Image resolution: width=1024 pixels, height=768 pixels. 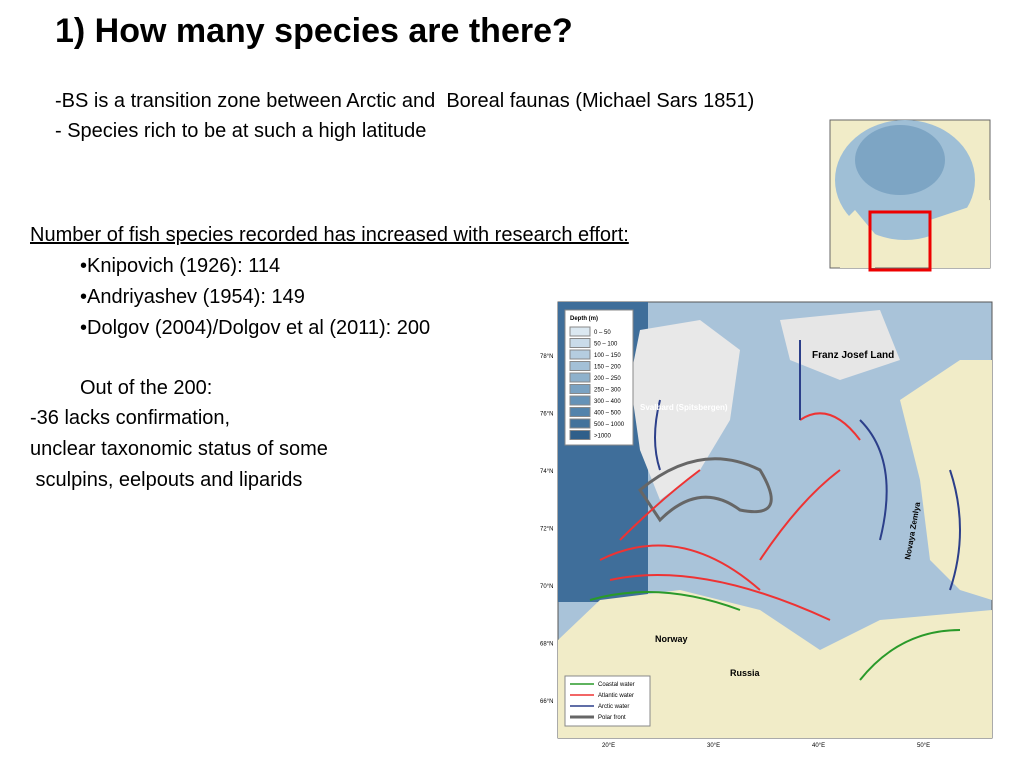 What do you see at coordinates (546, 702) in the screenshot?
I see `lat-label: 66°N` at bounding box center [546, 702].